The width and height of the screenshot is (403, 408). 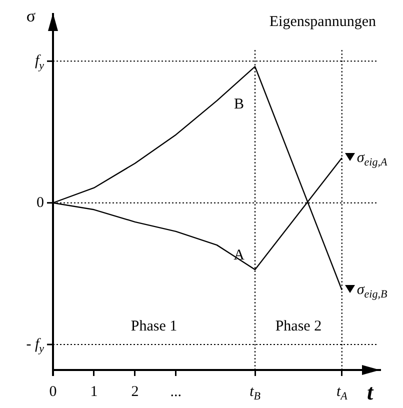 I want to click on series-label: A, so click(x=239, y=256).